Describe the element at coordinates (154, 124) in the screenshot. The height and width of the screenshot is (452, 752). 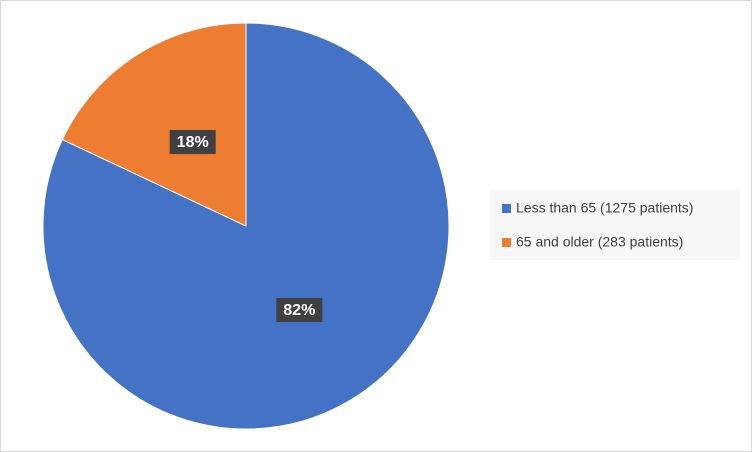
I see `pie-slice` at that location.